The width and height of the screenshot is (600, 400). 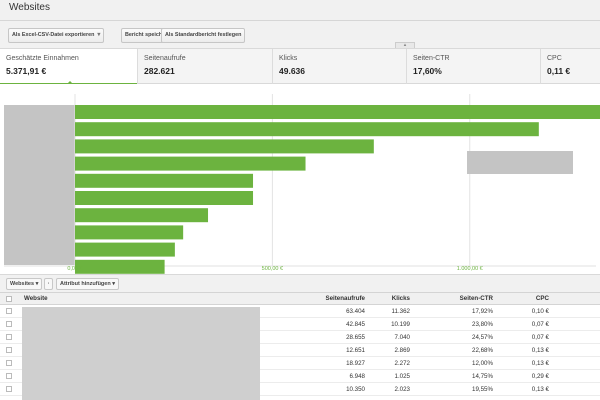 I want to click on set-default-label: Als Standardbericht festlegen, so click(x=203, y=35).